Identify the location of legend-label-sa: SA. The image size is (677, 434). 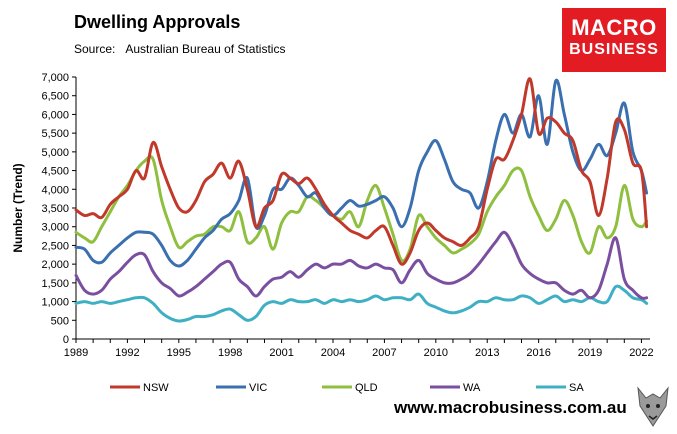
(576, 388).